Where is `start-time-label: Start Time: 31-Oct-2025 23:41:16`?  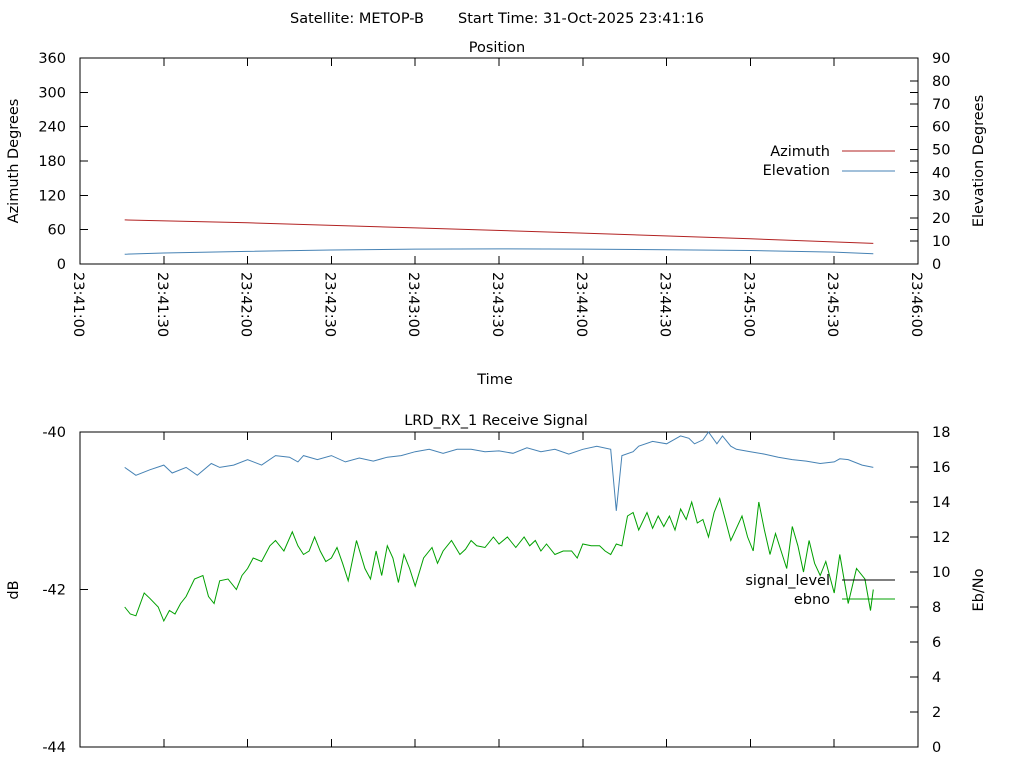
start-time-label: Start Time: 31-Oct-2025 23:41:16 is located at coordinates (581, 19).